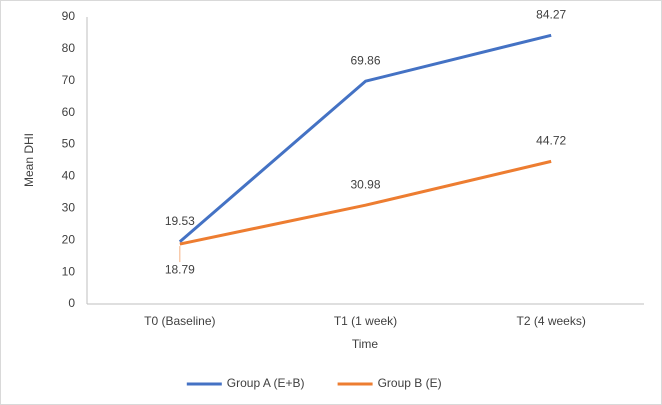 The width and height of the screenshot is (662, 405). What do you see at coordinates (551, 141) in the screenshot?
I see `data-label: 44.72` at bounding box center [551, 141].